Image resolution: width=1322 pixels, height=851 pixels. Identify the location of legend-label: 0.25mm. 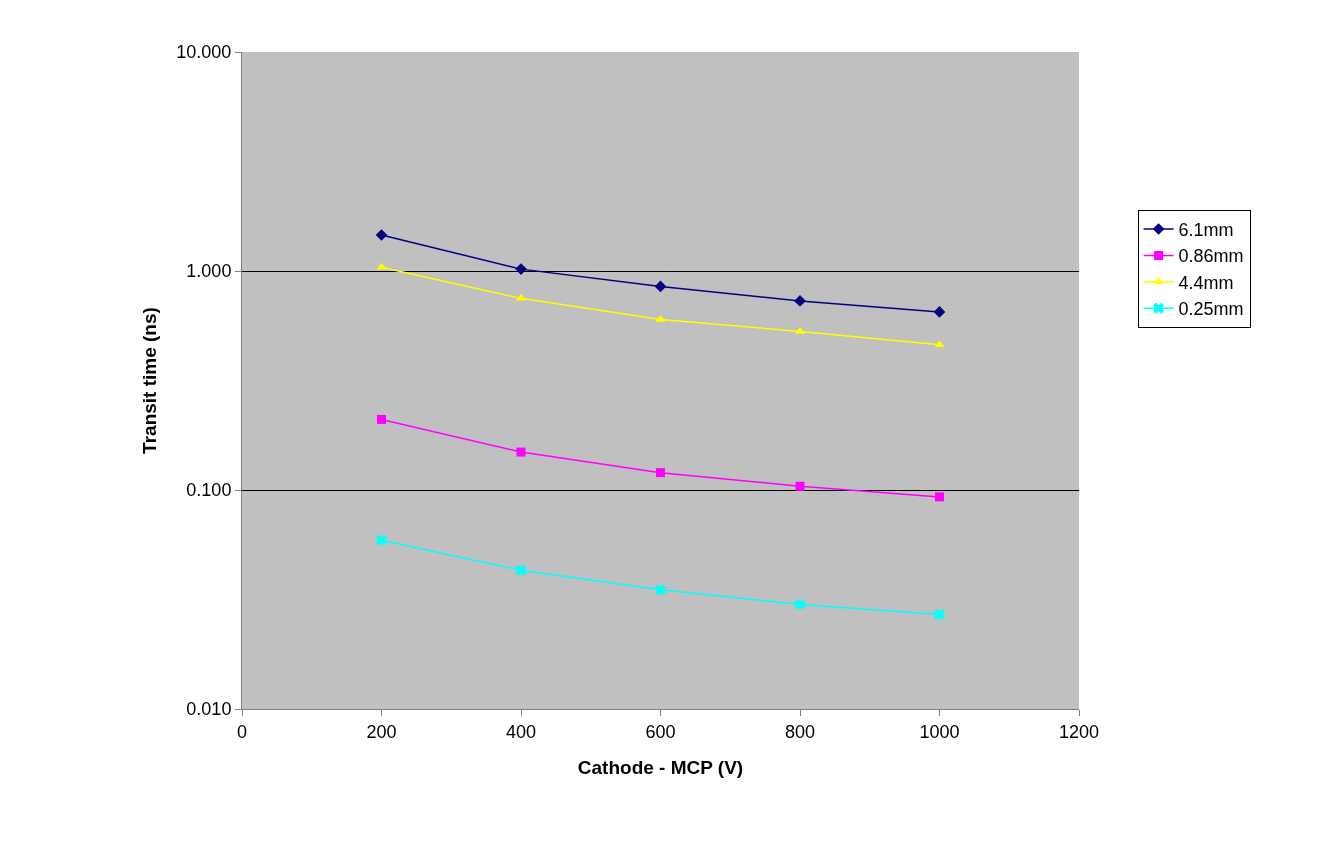
(1211, 309).